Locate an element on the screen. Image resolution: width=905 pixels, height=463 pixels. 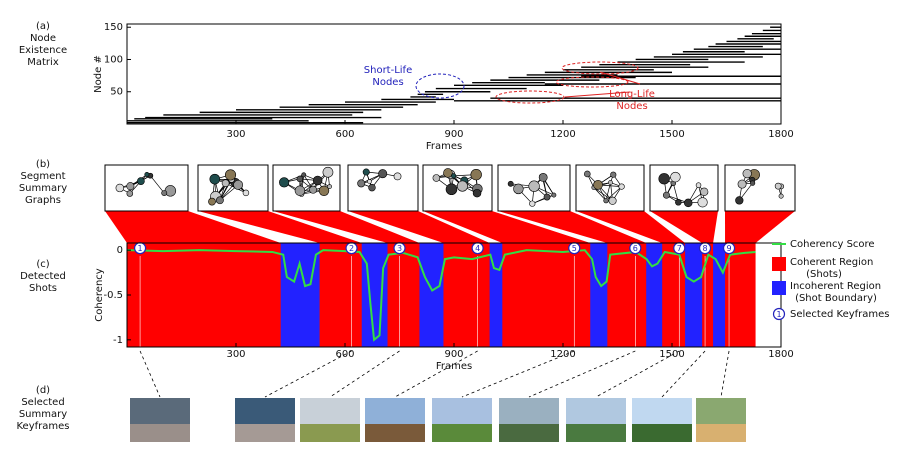
short-life-ellipse is located at coordinates (440, 86).